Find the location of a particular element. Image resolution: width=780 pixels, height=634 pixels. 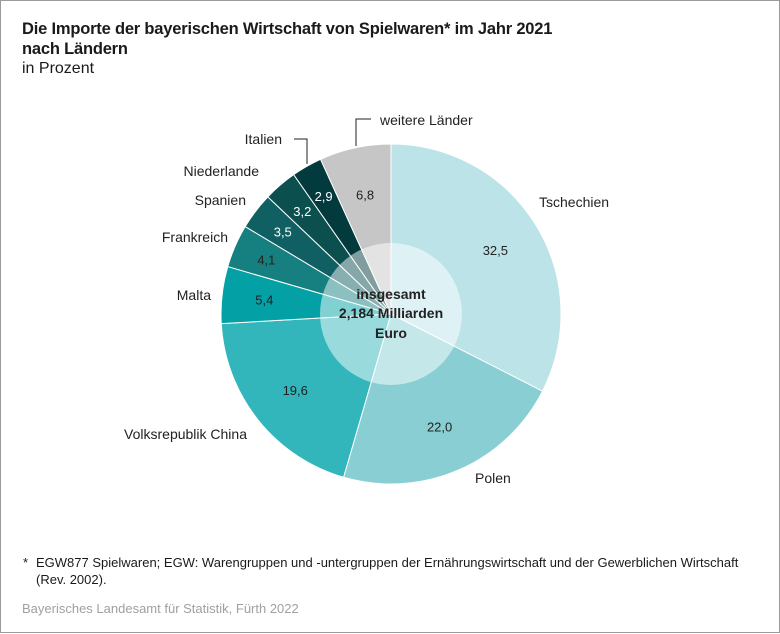

value-label: 19,6 is located at coordinates (295, 390).